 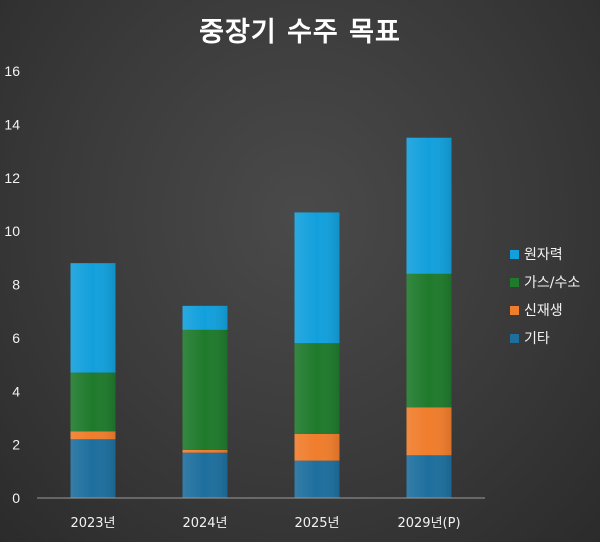 I want to click on y-tick-label: 8, so click(x=16, y=285).